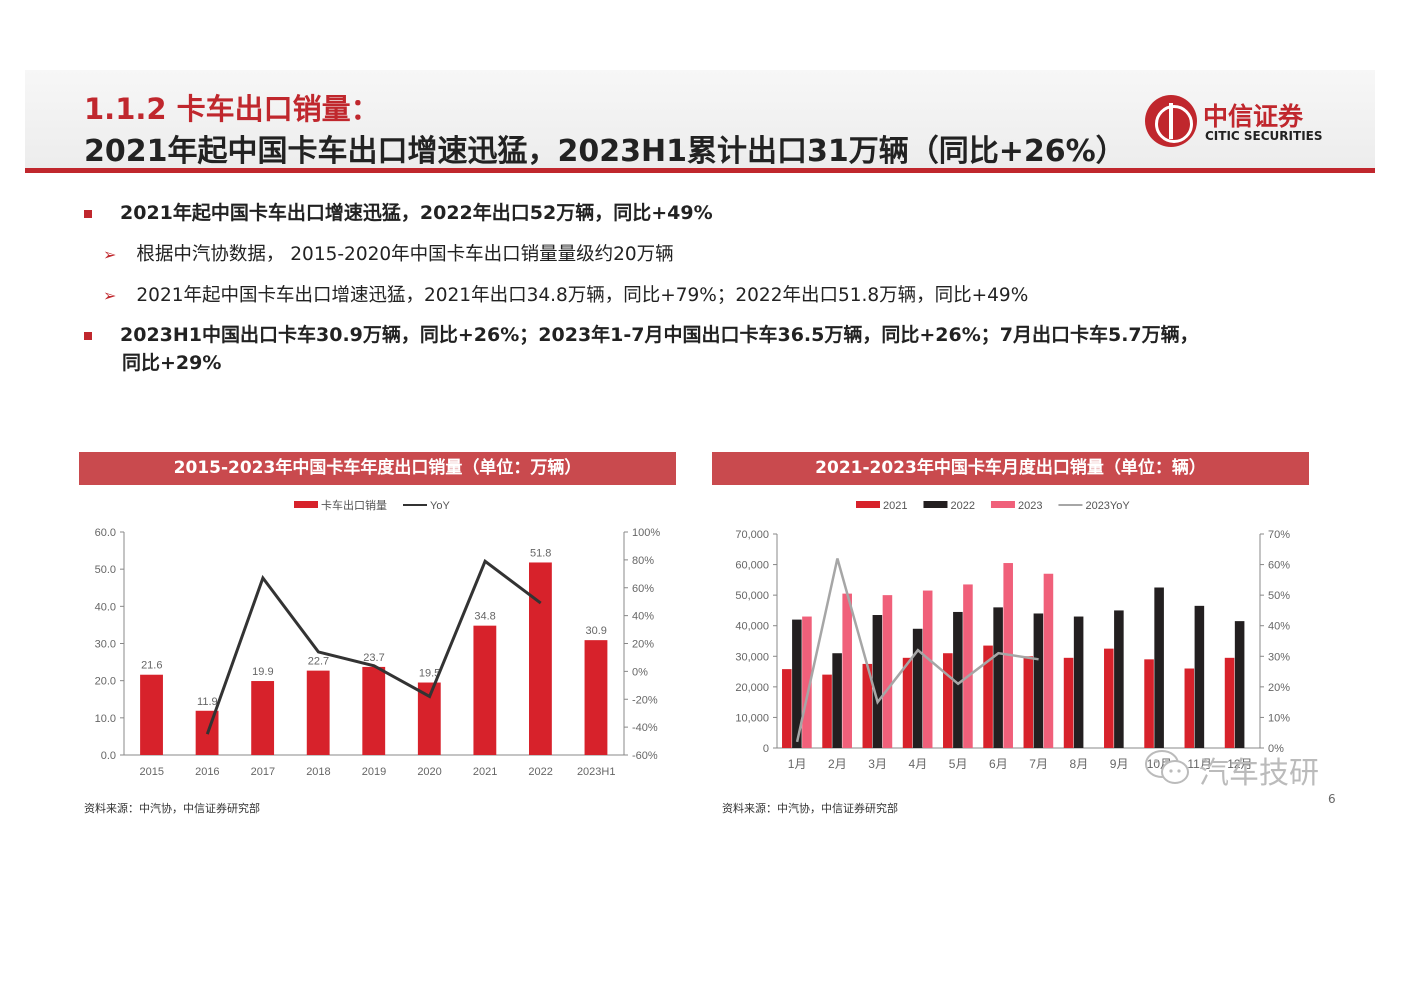  What do you see at coordinates (958, 764) in the screenshot?
I see `x-tick-label: 5月` at bounding box center [958, 764].